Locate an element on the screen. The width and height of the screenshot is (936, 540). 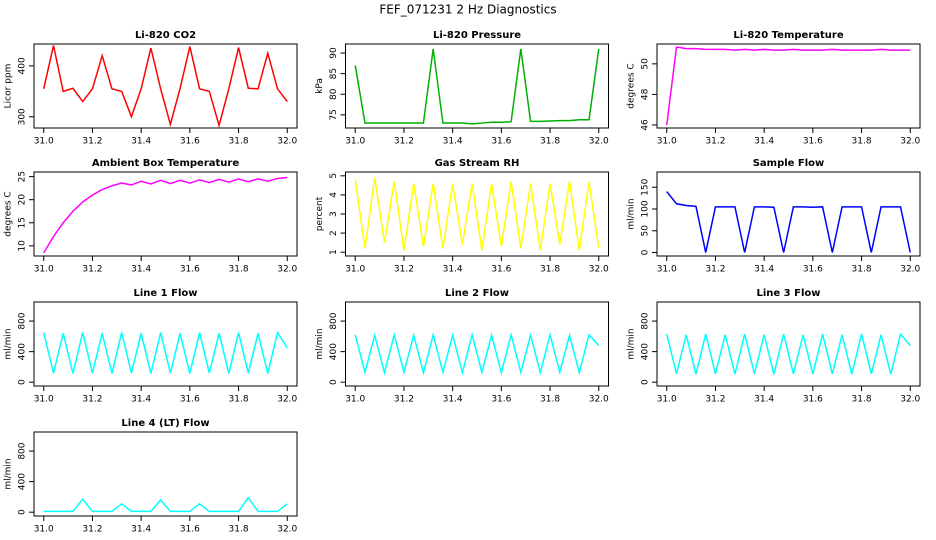
panel-title: Line 2 Flow is located at coordinates (477, 293).